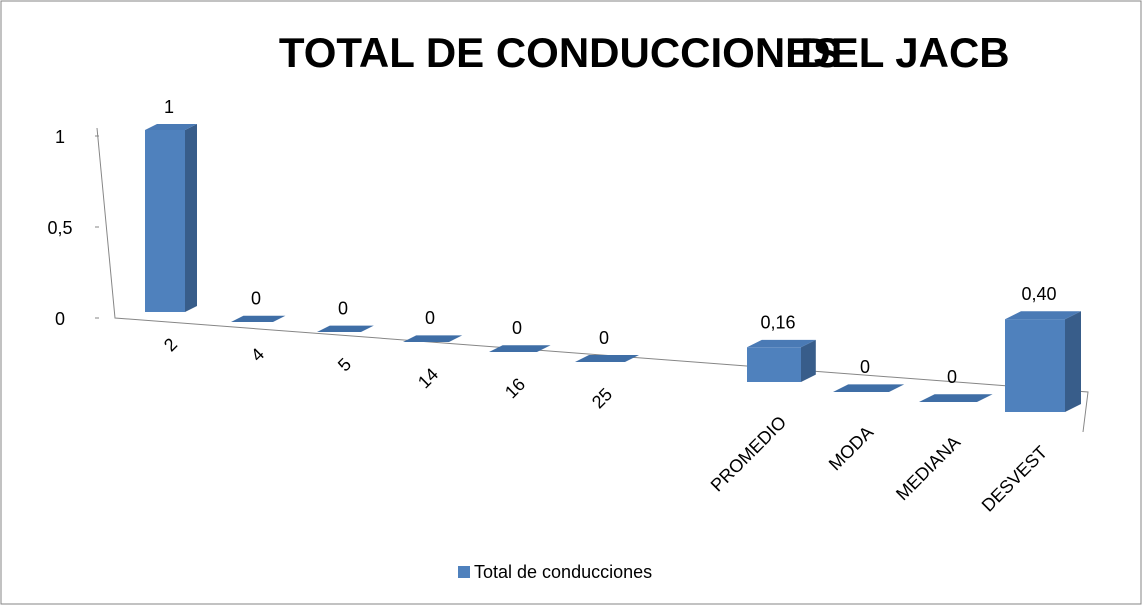  What do you see at coordinates (169, 107) in the screenshot?
I see `data-label: 1` at bounding box center [169, 107].